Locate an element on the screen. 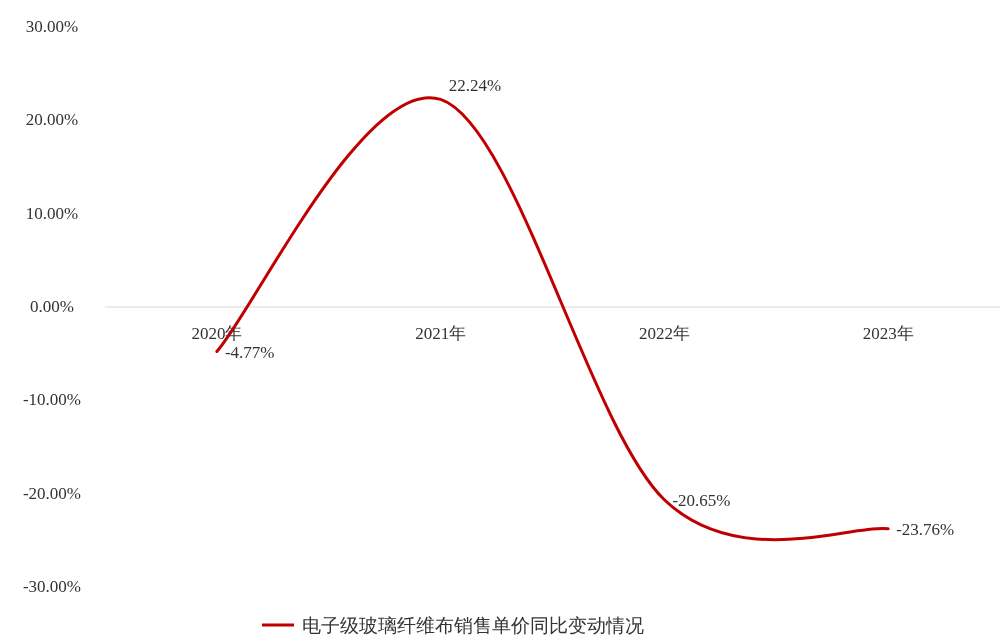 The image size is (1006, 635). x-tick-label: 2021年 is located at coordinates (441, 333).